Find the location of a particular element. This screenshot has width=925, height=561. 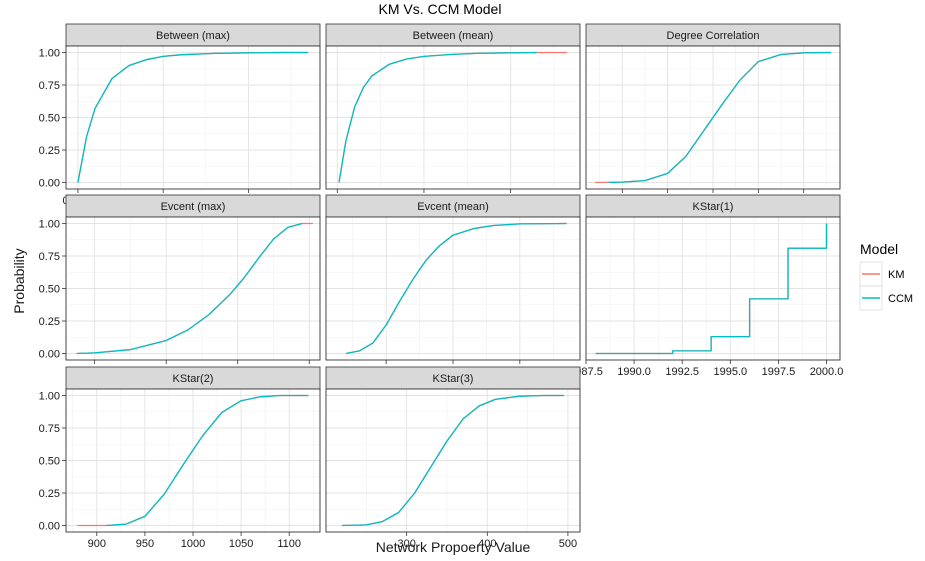

x-tick-label: 1997.5 is located at coordinates (779, 372).